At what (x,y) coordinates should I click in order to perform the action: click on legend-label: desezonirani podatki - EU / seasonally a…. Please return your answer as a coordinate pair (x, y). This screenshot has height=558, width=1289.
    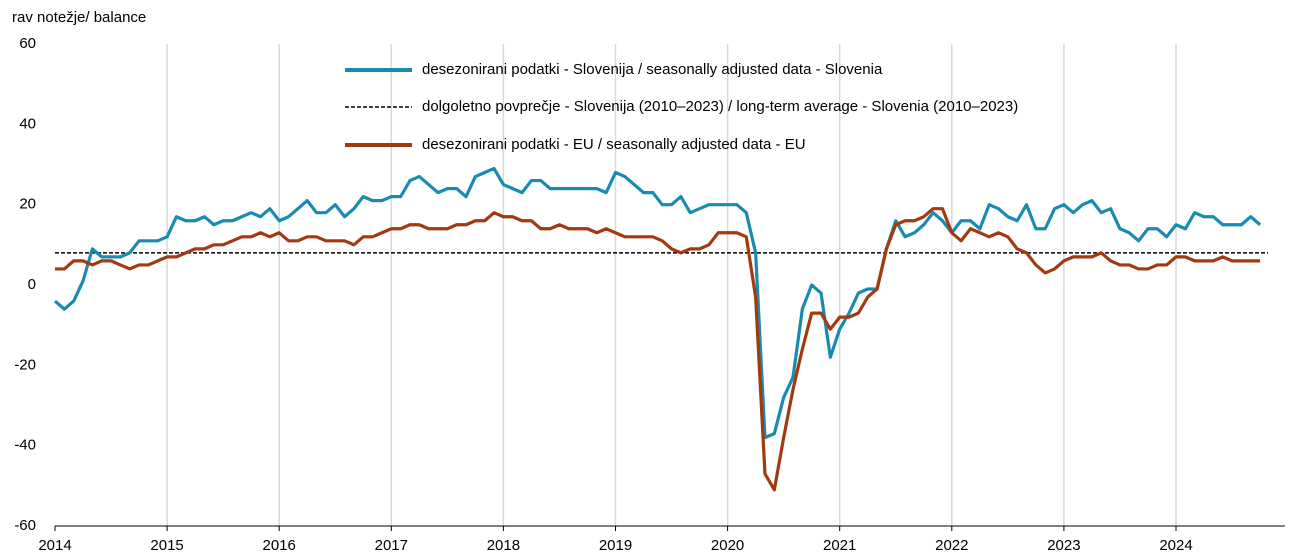
    Looking at the image, I should click on (614, 144).